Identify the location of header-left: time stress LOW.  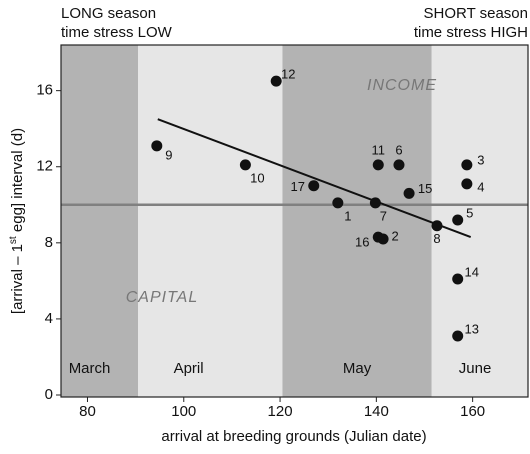
(117, 32).